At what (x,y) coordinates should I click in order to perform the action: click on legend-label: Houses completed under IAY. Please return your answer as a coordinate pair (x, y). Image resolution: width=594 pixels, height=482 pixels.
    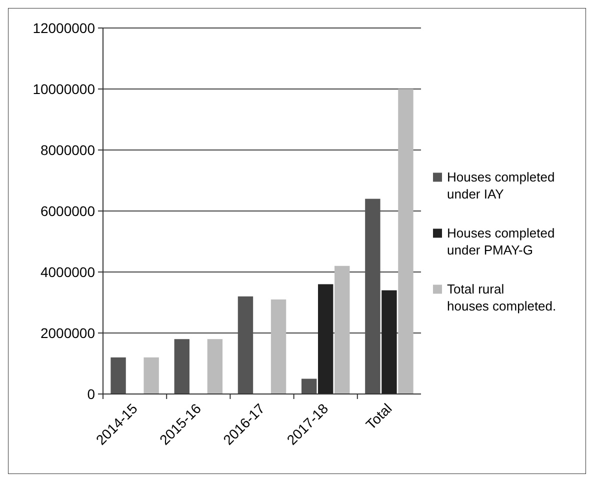
    Looking at the image, I should click on (501, 186).